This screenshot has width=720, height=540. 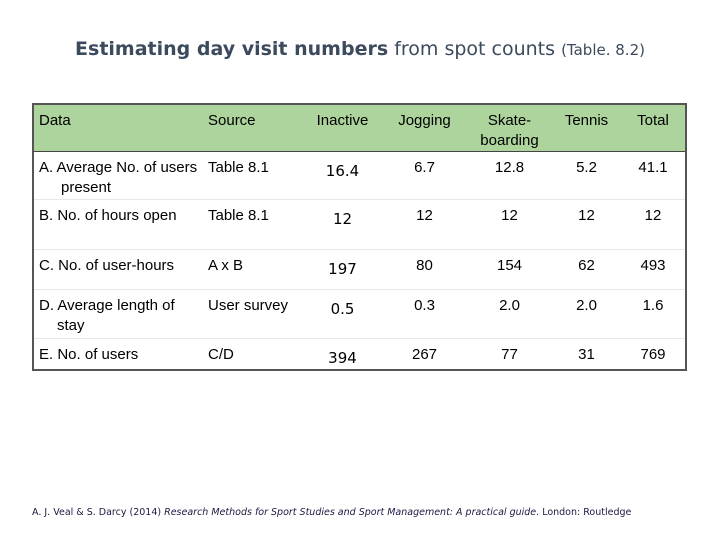 What do you see at coordinates (586, 354) in the screenshot?
I see `cell-tennis: 31` at bounding box center [586, 354].